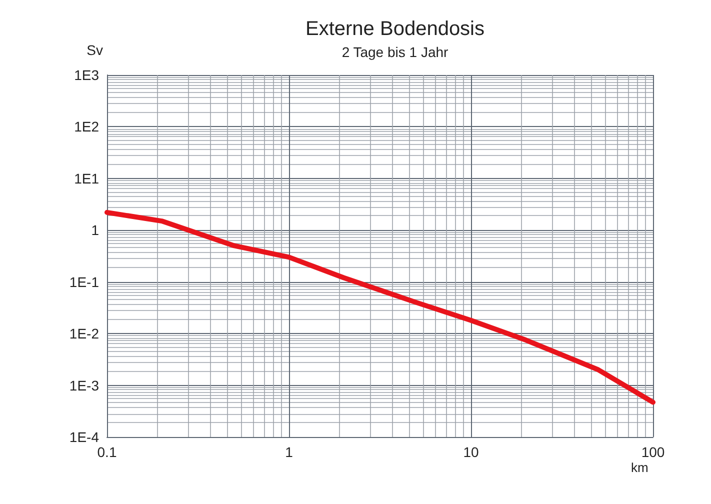 Image resolution: width=711 pixels, height=504 pixels. I want to click on y-tick-label: 1E-2, so click(84, 334).